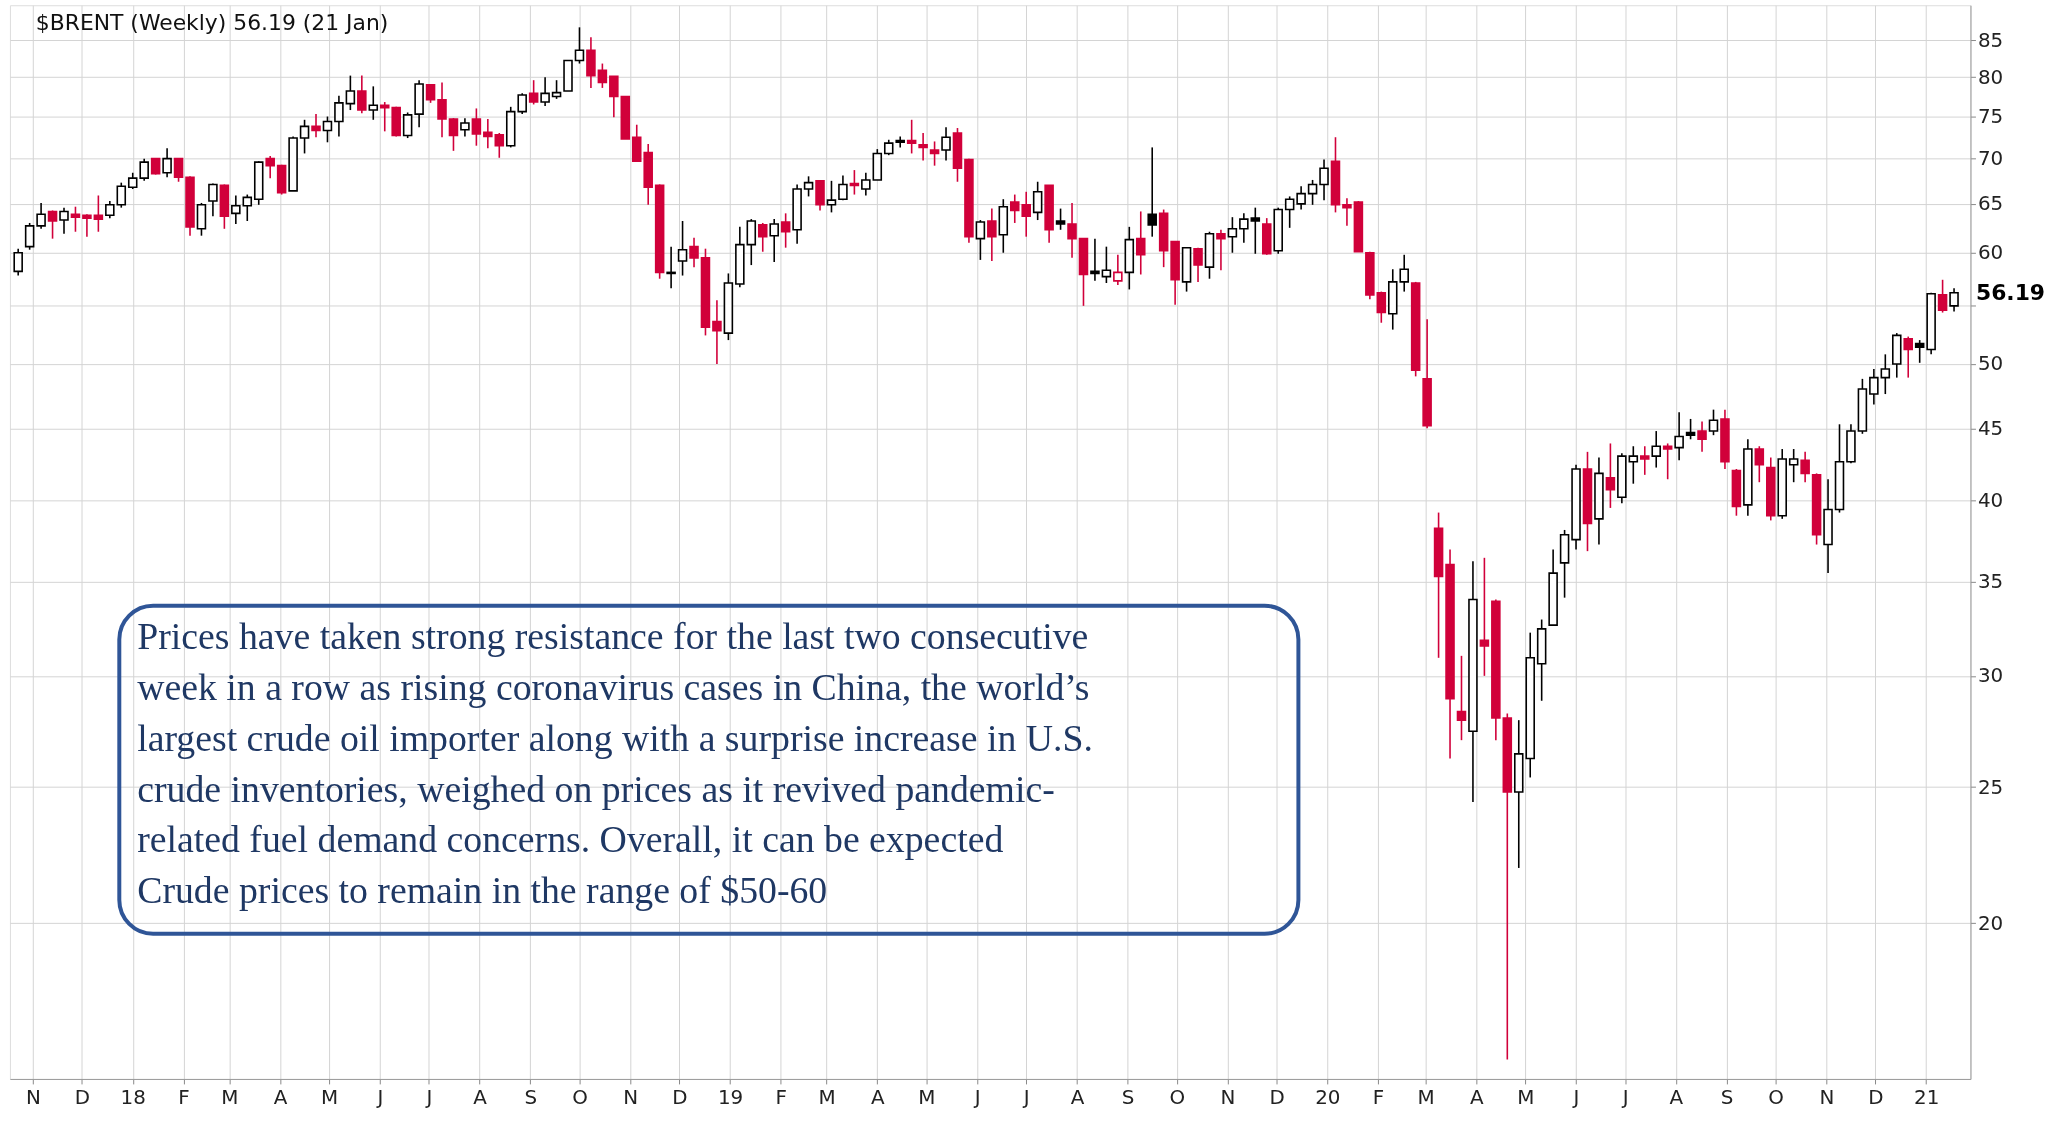 The image size is (2051, 1121). What do you see at coordinates (1990, 40) in the screenshot?
I see `y-tick-label: 85` at bounding box center [1990, 40].